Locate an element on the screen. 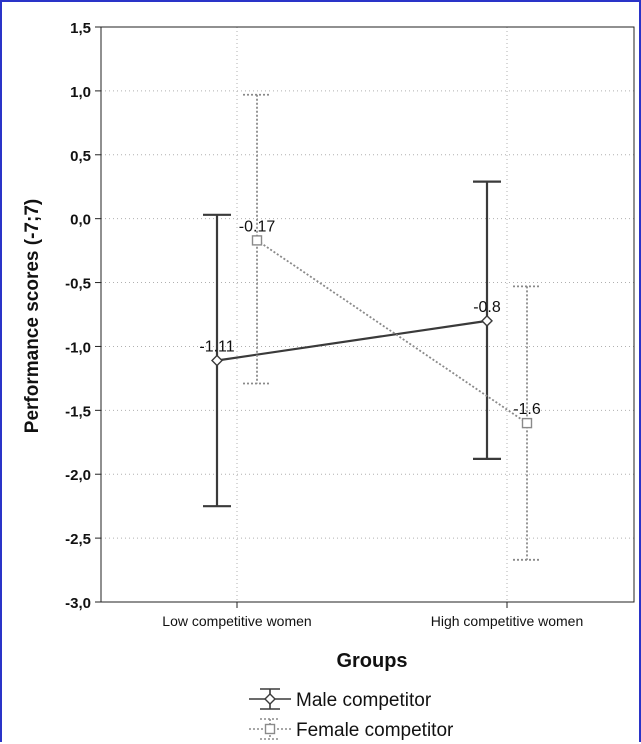 This screenshot has height=744, width=641. y-tick-label: 0,5 is located at coordinates (80, 156).